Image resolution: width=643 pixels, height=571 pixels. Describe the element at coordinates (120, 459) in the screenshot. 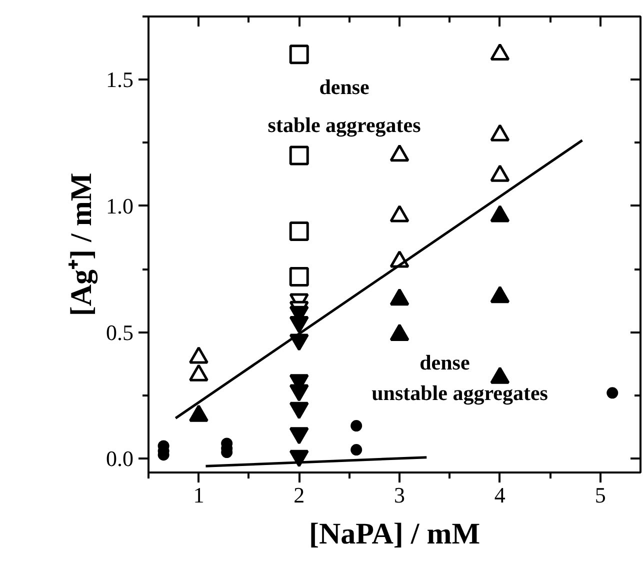

I see `y-tick-label: 0.0` at that location.